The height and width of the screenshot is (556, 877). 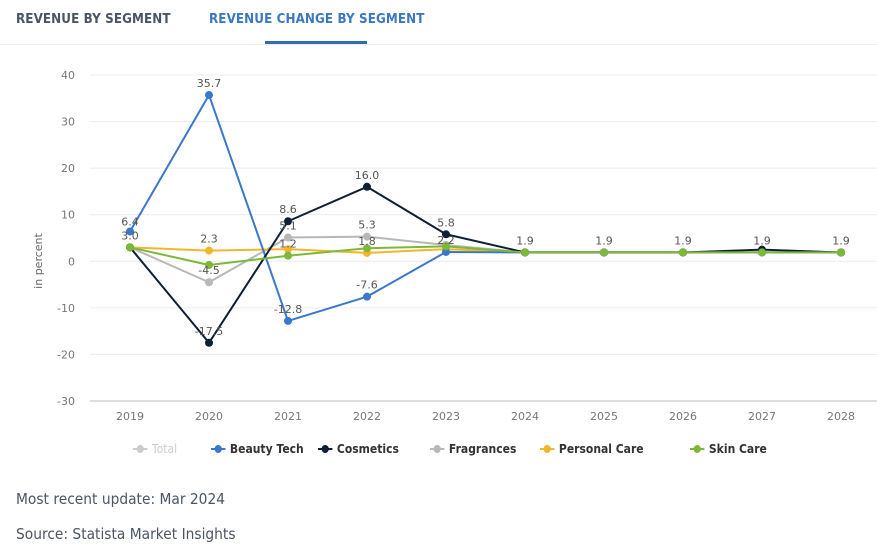 I want to click on data-label: 5.8, so click(x=446, y=222).